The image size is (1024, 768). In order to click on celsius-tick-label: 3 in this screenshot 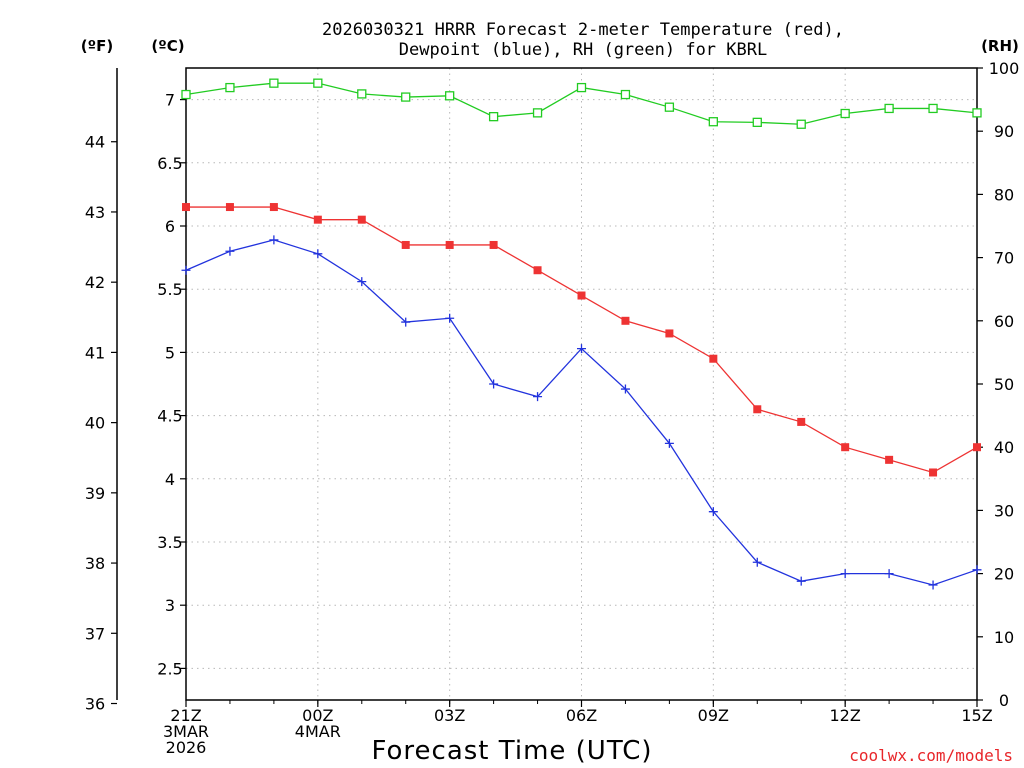, I will do `click(170, 605)`.